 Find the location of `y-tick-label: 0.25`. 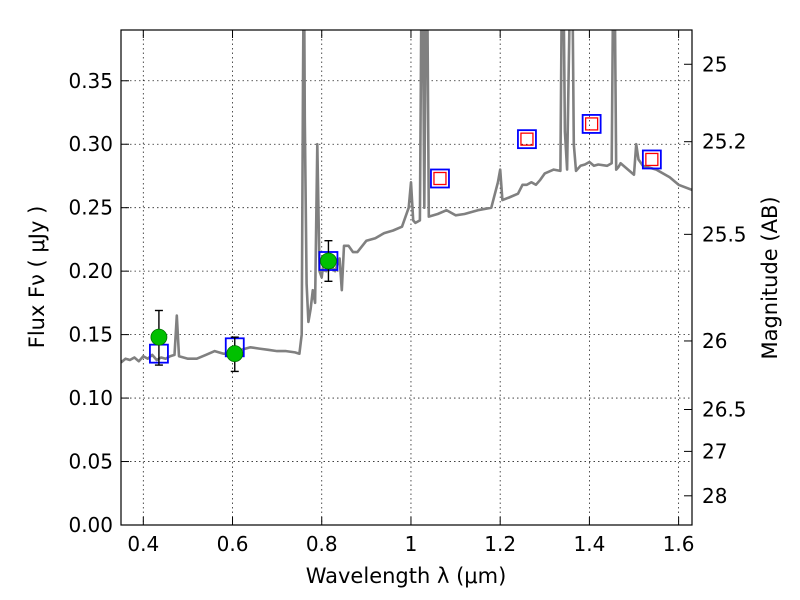

y-tick-label: 0.25 is located at coordinates (90, 208).